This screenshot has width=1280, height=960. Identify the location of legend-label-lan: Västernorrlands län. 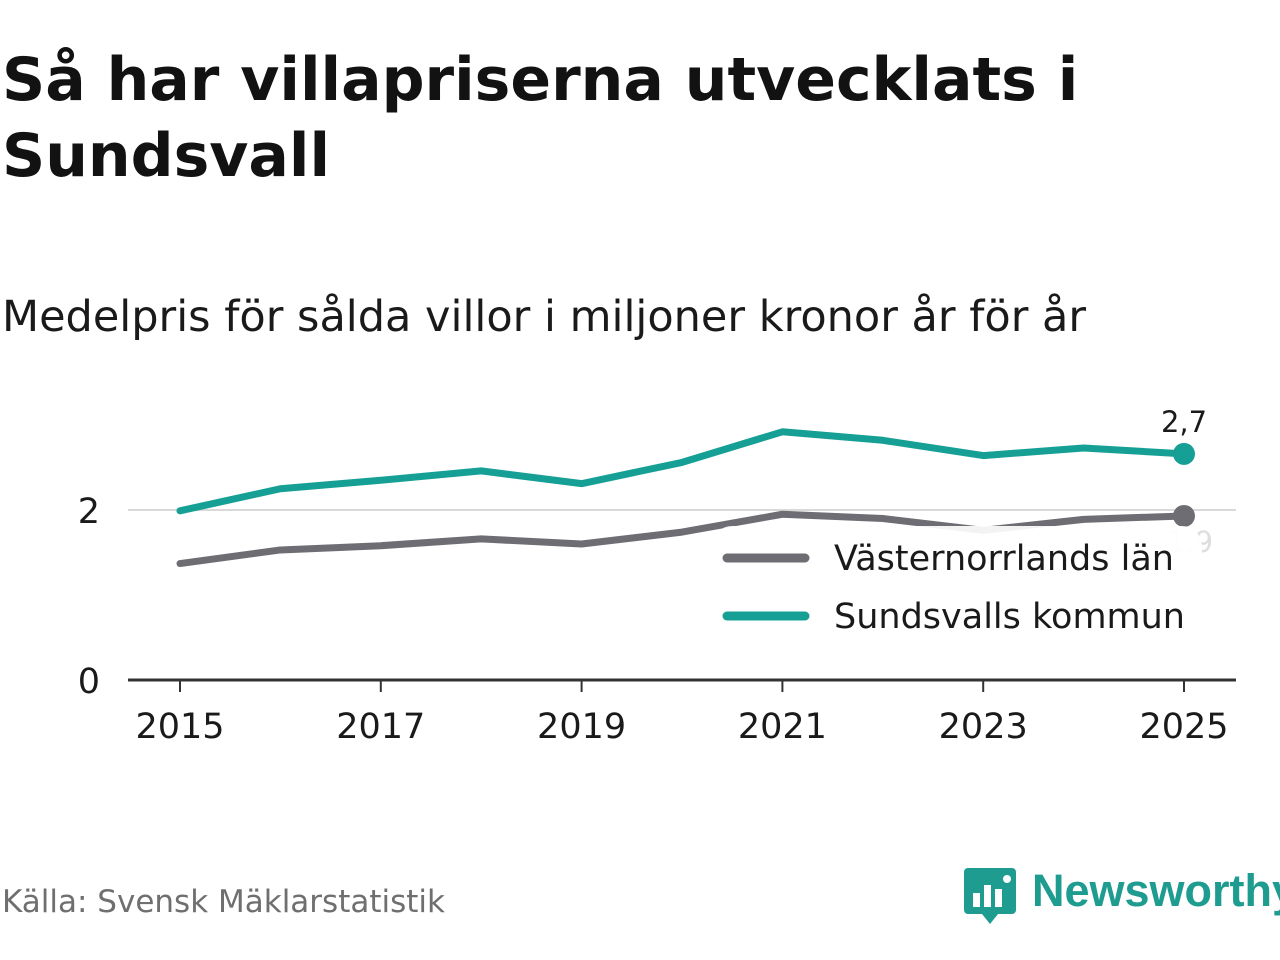
(1004, 559).